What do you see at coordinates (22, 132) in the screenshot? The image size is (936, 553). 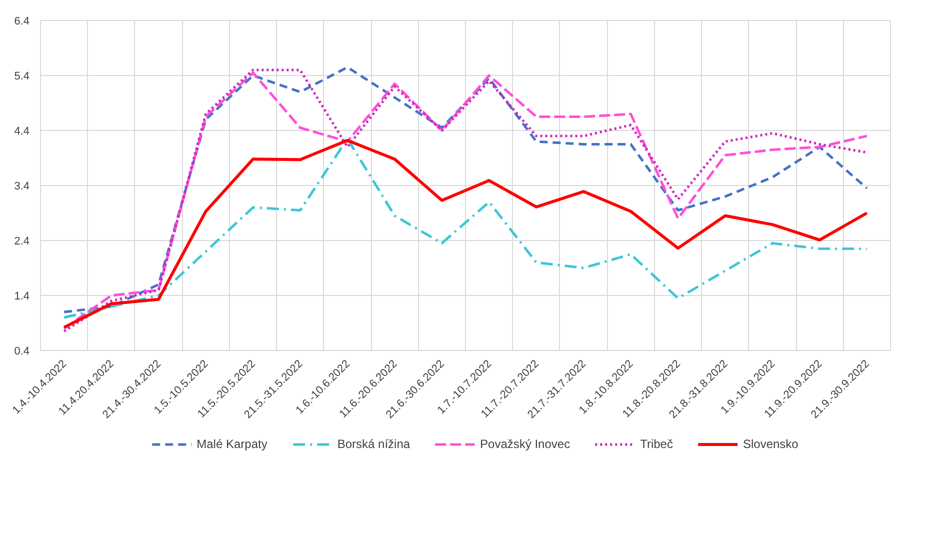 I see `y-tick-label: 4.4` at bounding box center [22, 132].